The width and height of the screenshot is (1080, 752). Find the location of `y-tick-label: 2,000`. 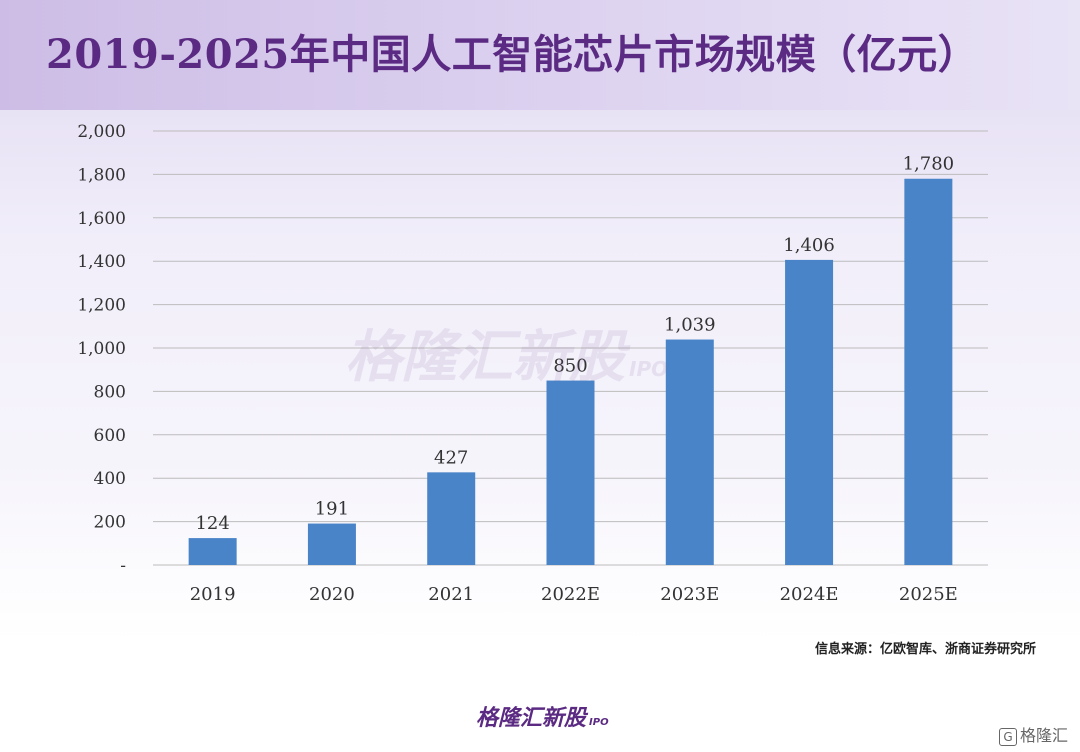

y-tick-label: 2,000 is located at coordinates (101, 132).